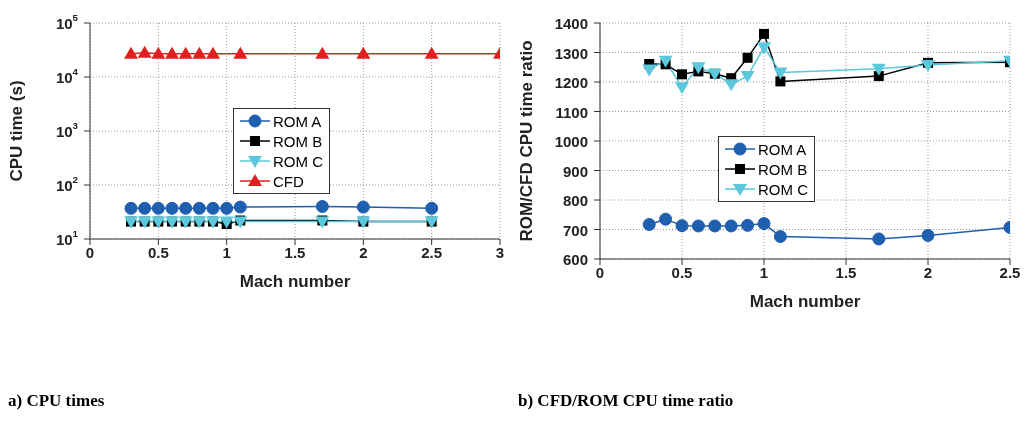 Image resolution: width=1028 pixels, height=424 pixels. I want to click on y-tick-label: 1100, so click(571, 111).